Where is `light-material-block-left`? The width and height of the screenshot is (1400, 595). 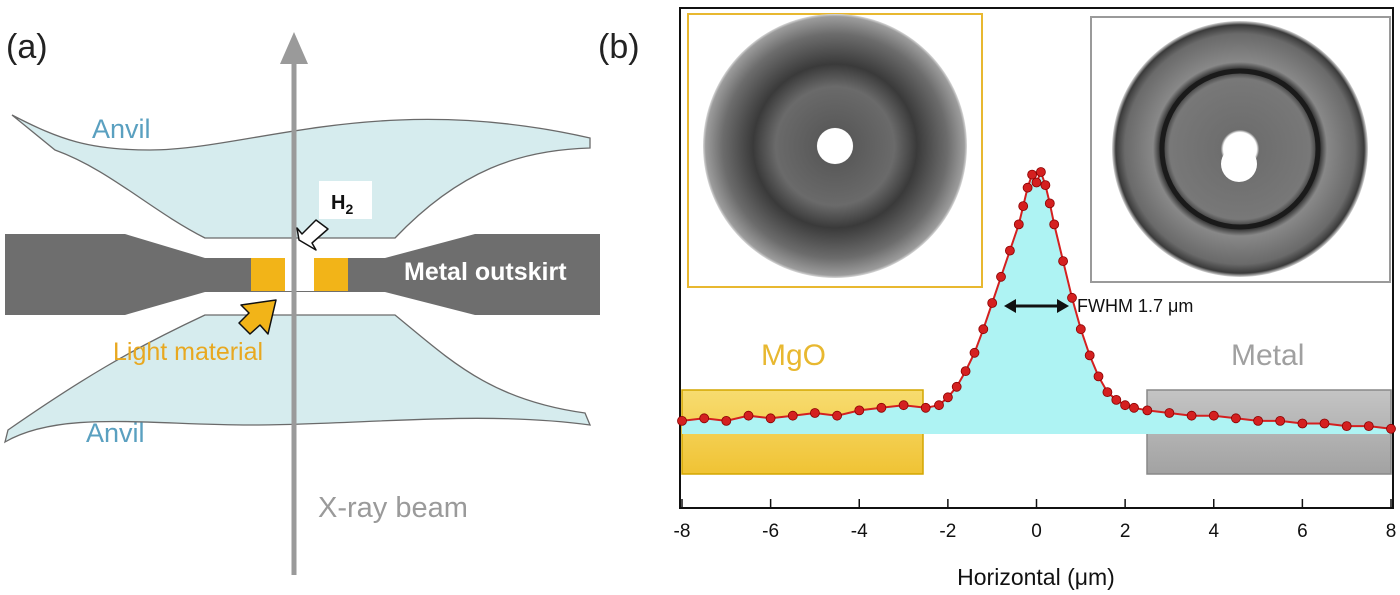 light-material-block-left is located at coordinates (268, 274).